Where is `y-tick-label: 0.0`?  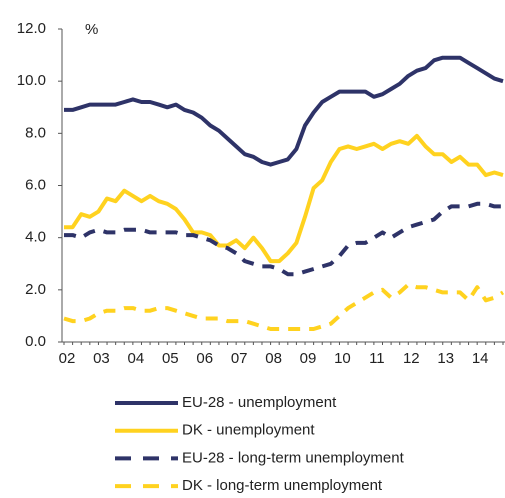 y-tick-label: 0.0 is located at coordinates (35, 341).